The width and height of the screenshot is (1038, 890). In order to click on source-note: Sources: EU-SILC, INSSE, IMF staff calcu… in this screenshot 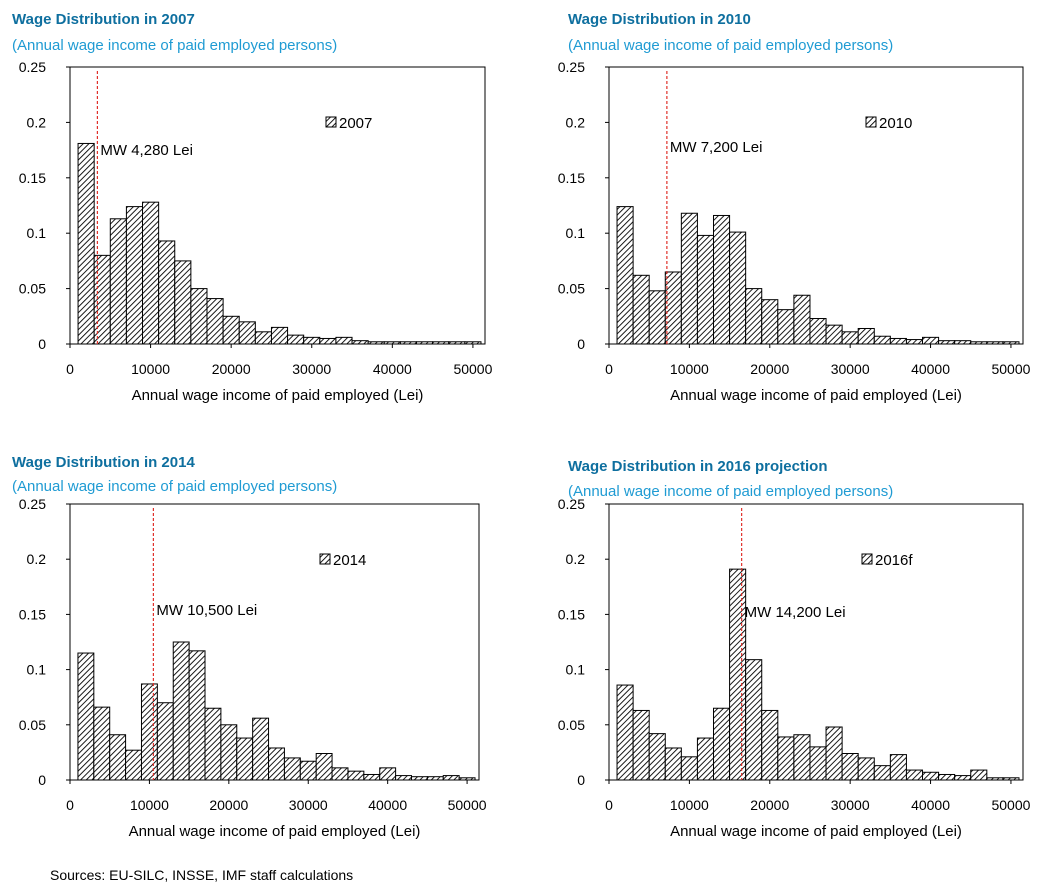, I will do `click(201, 875)`.